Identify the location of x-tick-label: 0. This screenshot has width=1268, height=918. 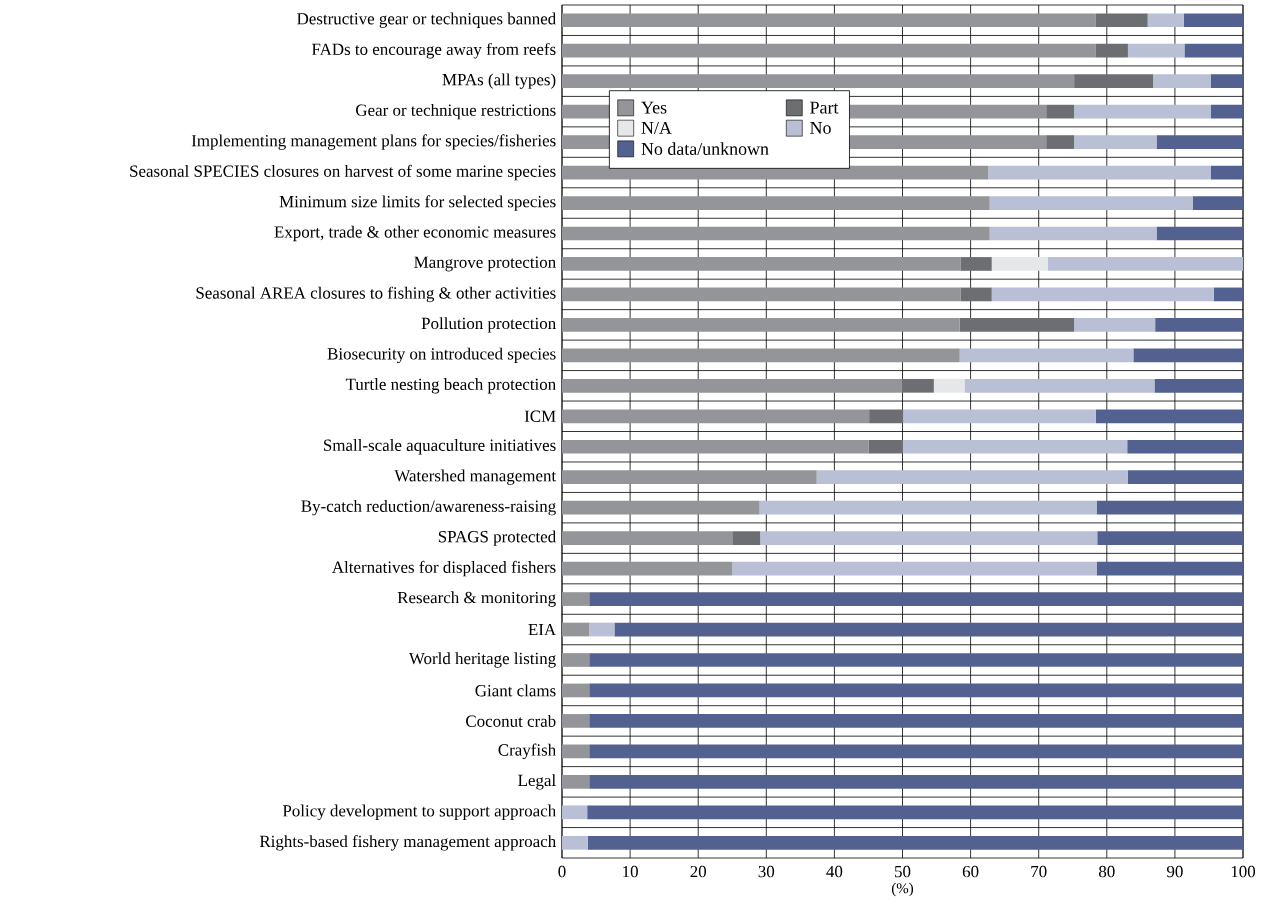
(562, 871).